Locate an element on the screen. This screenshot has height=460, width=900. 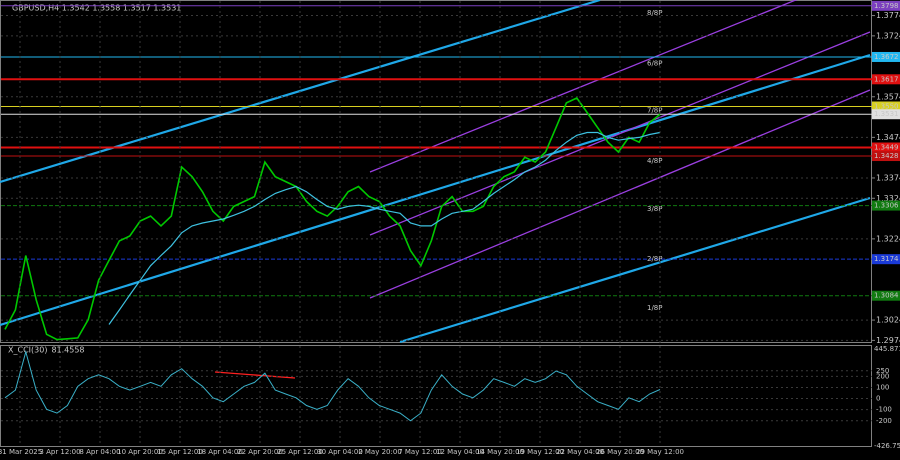
x-tick-label: 29 May 12:00 is located at coordinates (660, 452).